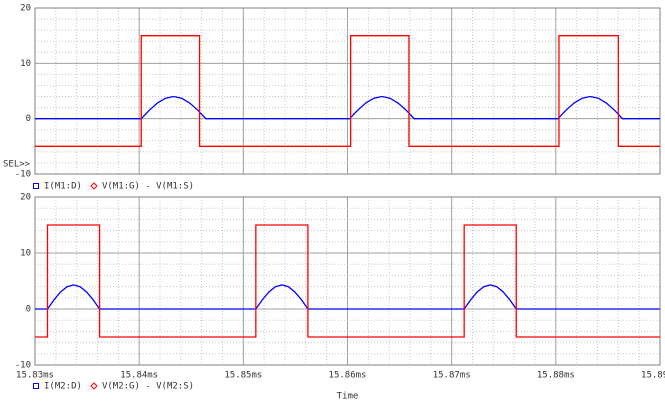 Image resolution: width=665 pixels, height=401 pixels. I want to click on x-tick-label: 15.88ms, so click(556, 376).